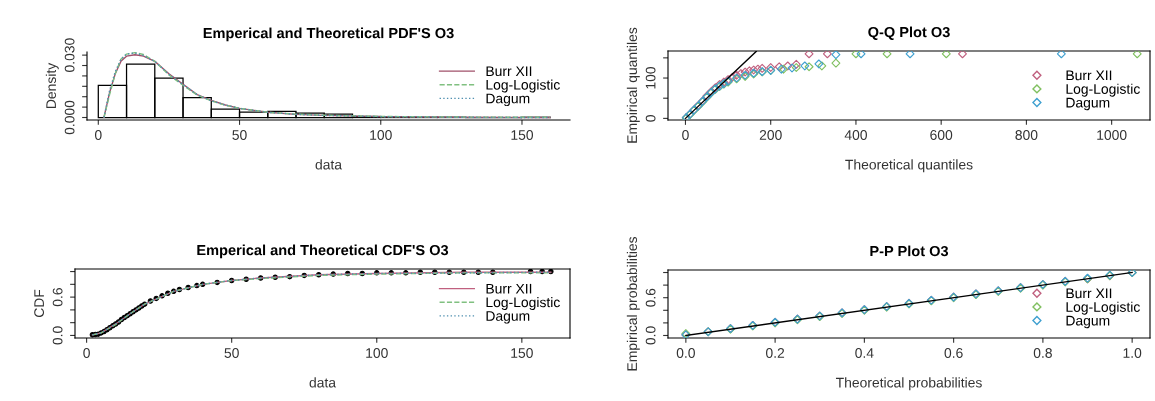  Describe the element at coordinates (909, 33) in the screenshot. I see `chart-title: Q-Q Plot O3` at that location.